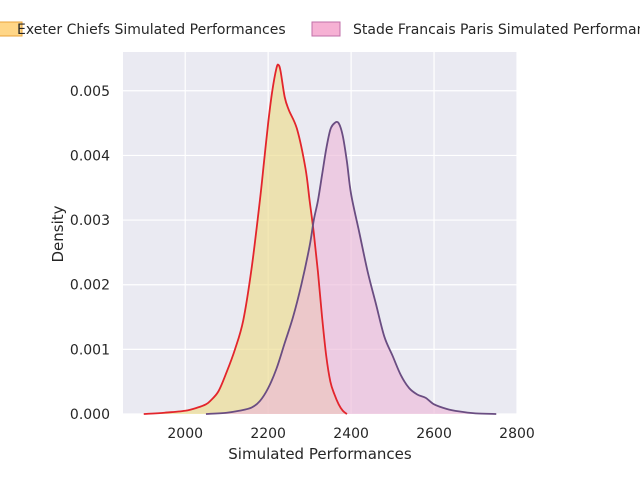 The width and height of the screenshot is (640, 480). Describe the element at coordinates (90, 415) in the screenshot. I see `y-tick-label: 0.000` at that location.